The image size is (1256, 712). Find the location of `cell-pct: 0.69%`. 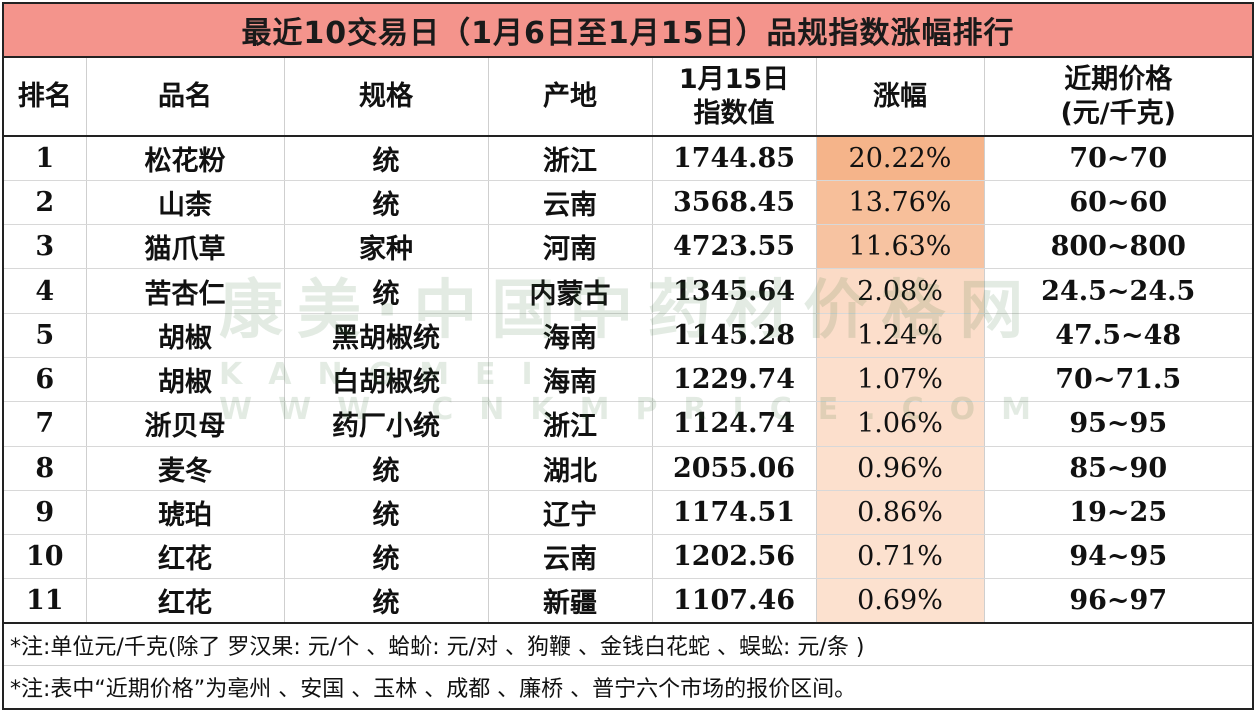

cell-pct: 0.69% is located at coordinates (900, 601).